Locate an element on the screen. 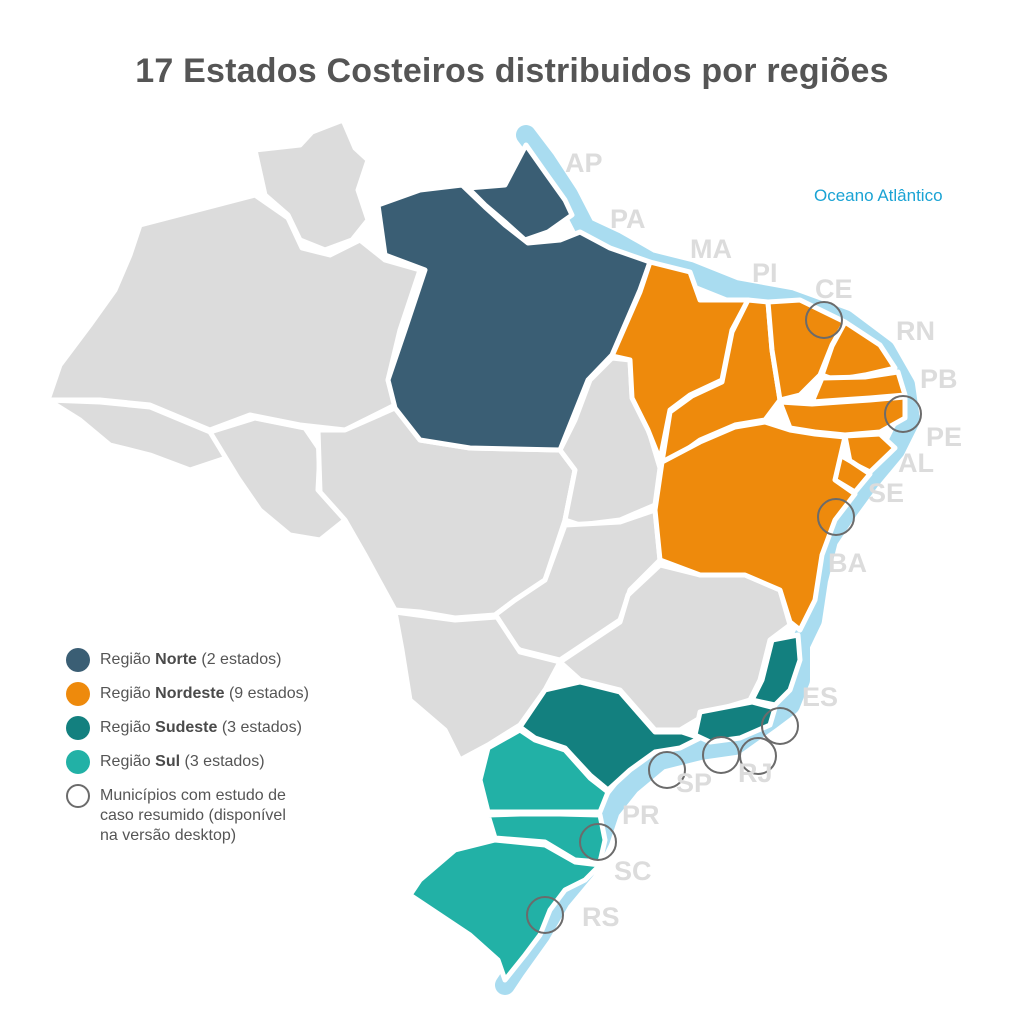 The height and width of the screenshot is (1024, 1024). legend-item-nordeste: Região Nordeste (9 estados) is located at coordinates (203, 699).